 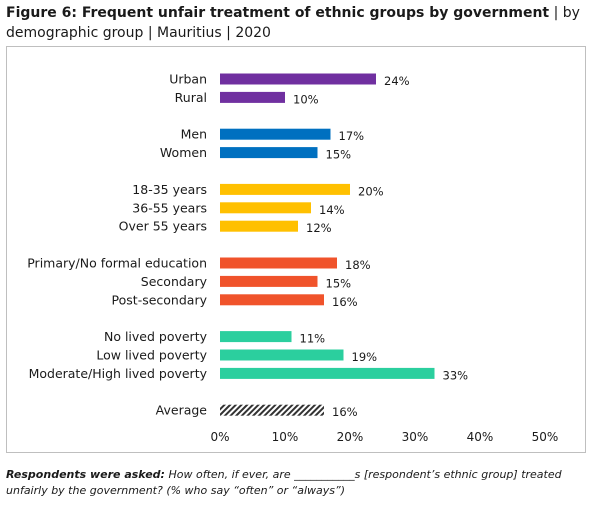 What do you see at coordinates (480, 437) in the screenshot?
I see `x-tick-label-4: 40%` at bounding box center [480, 437].